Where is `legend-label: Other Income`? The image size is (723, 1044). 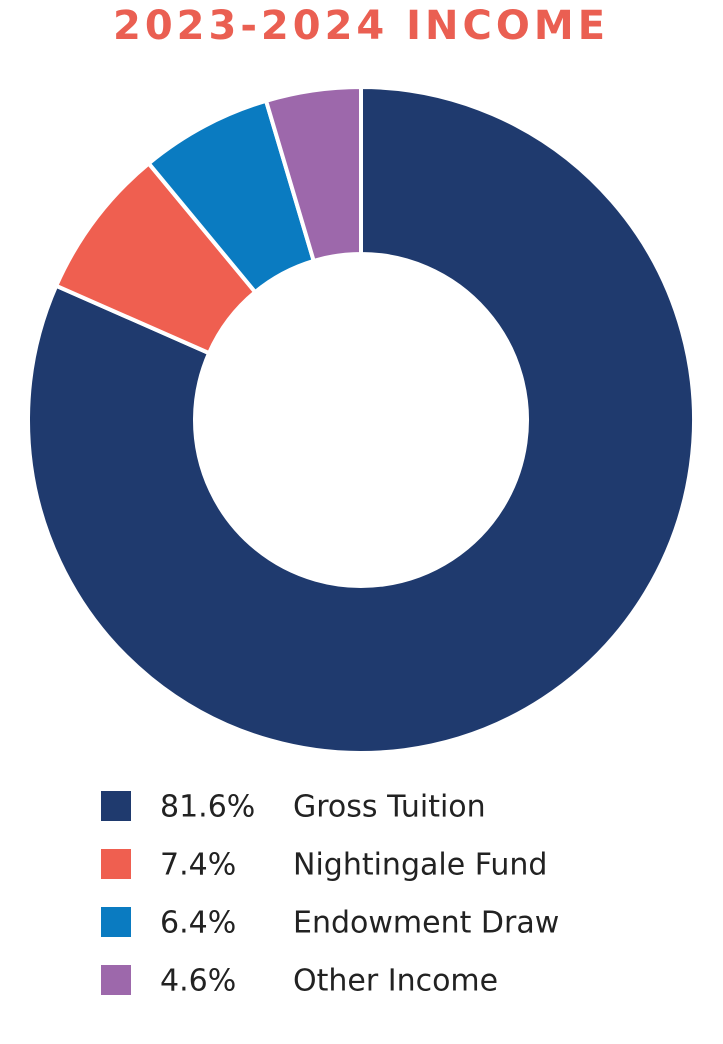
legend-label: Other Income is located at coordinates (395, 981).